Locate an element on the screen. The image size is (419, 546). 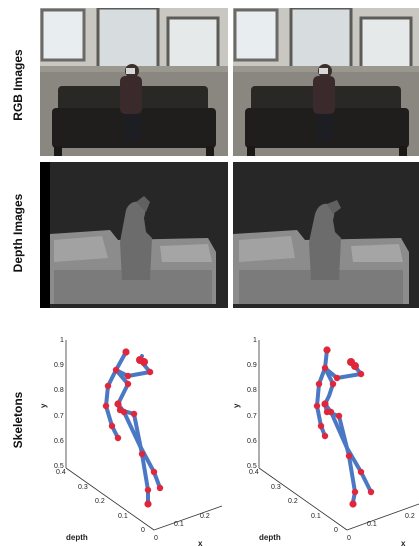
depth-row-label: Depth Images is located at coordinates (18, 233).